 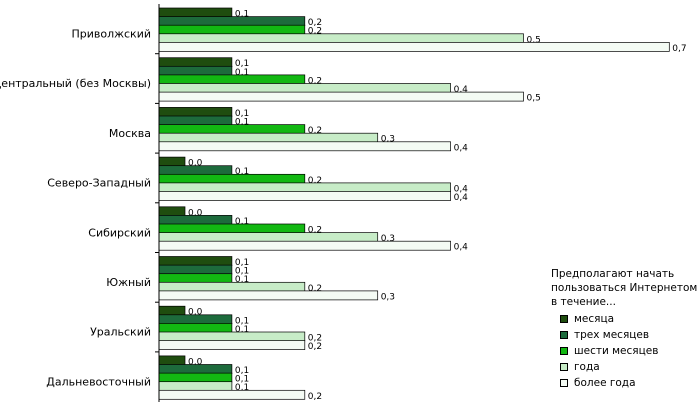 What do you see at coordinates (242, 380) in the screenshot?
I see `value-label-category-8-series-3: 0,1` at bounding box center [242, 380].